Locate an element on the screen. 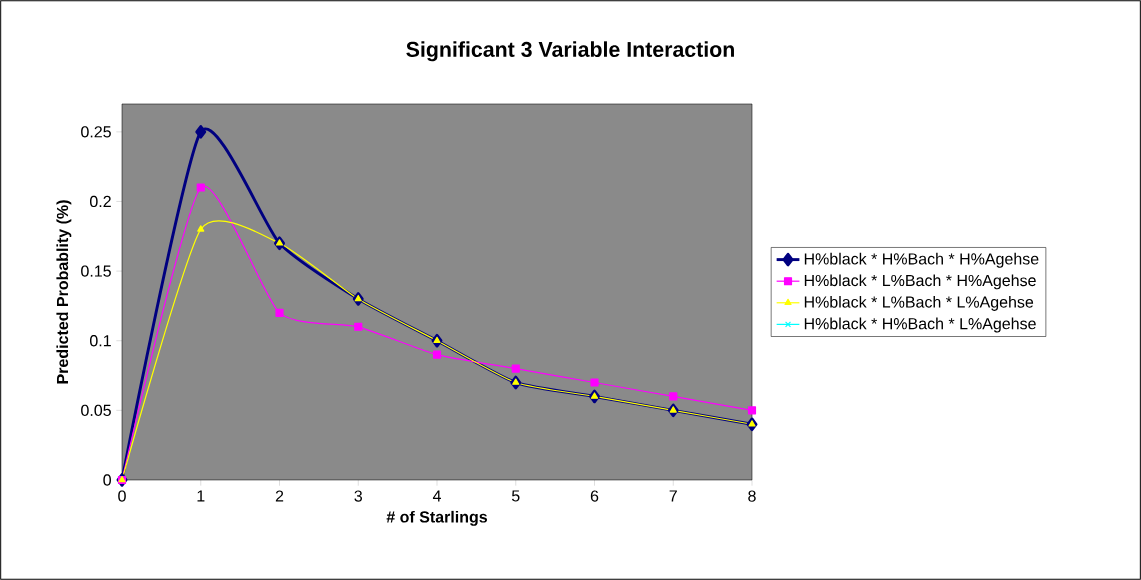  y-tick-label: 0.15 is located at coordinates (96, 271).